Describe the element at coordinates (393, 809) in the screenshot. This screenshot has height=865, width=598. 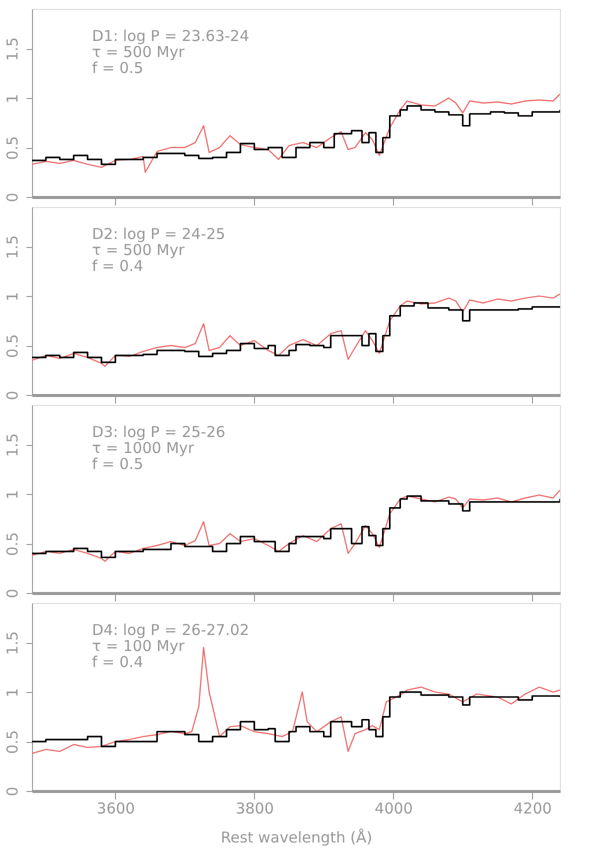
I see `x-tick-label: 4000` at that location.